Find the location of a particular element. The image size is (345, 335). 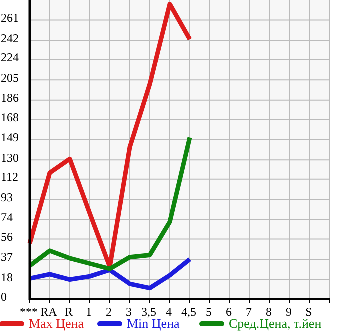

y-tick-label: 261 is located at coordinates (10, 18).